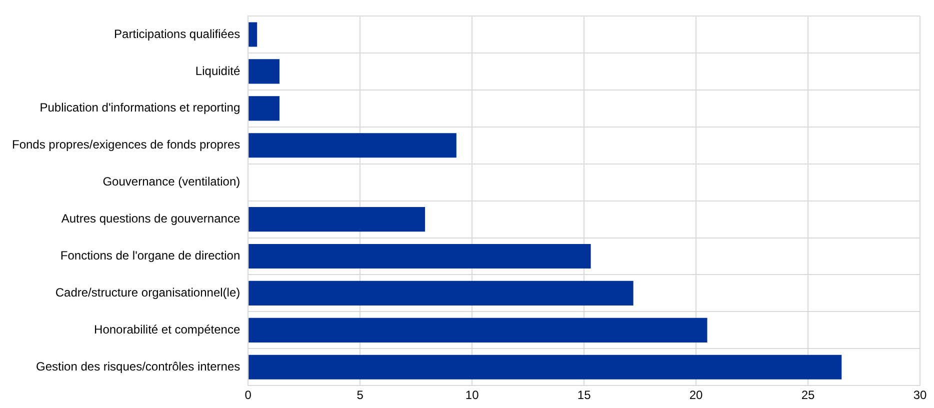  What do you see at coordinates (472, 395) in the screenshot?
I see `x-tick-label: 10` at bounding box center [472, 395].